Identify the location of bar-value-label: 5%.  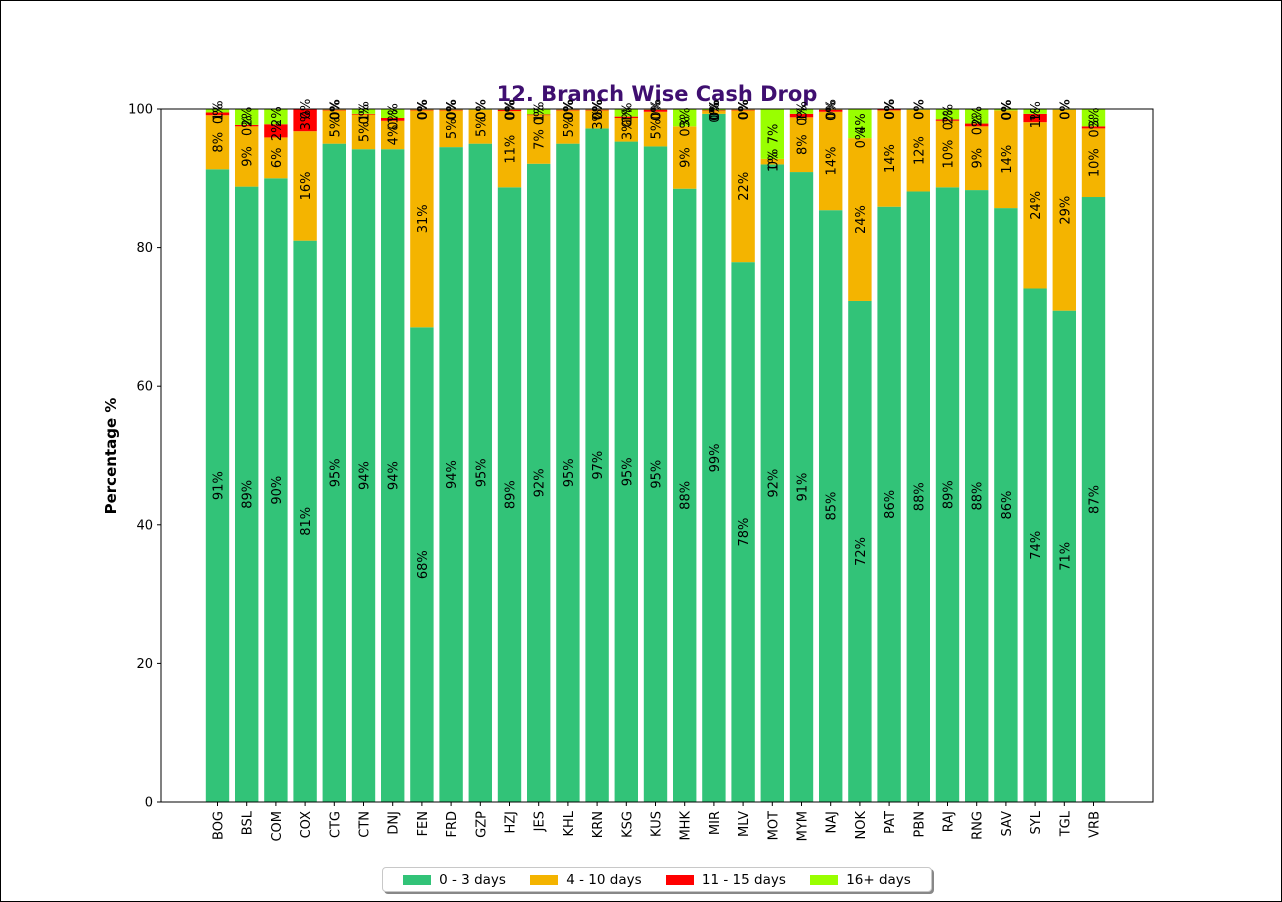
(365, 132).